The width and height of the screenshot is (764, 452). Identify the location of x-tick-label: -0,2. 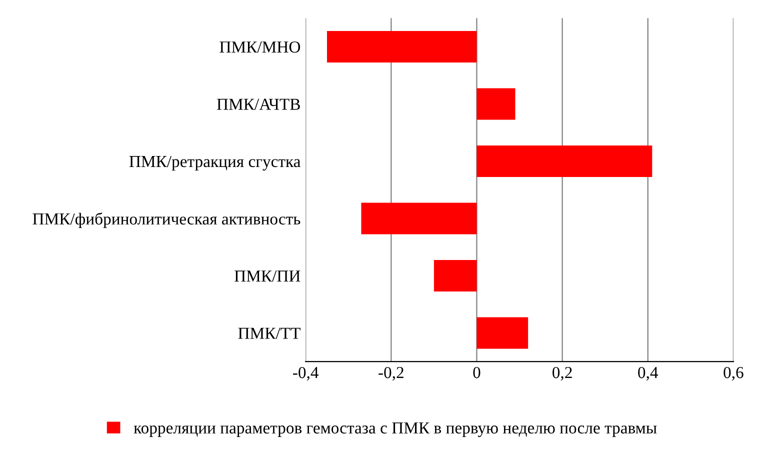
(391, 373).